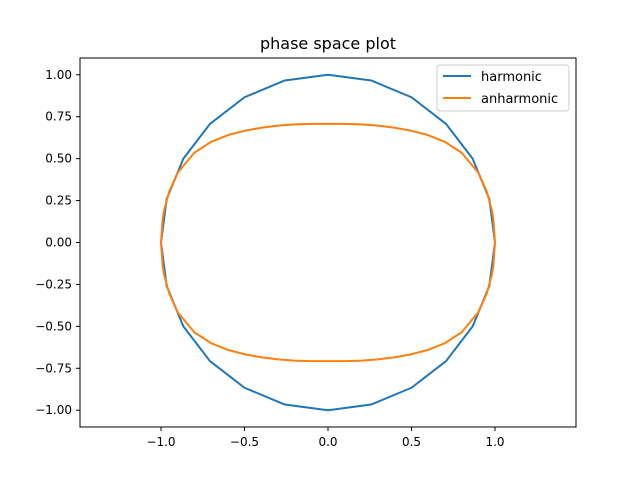 This screenshot has height=480, width=640. What do you see at coordinates (58, 117) in the screenshot?
I see `y-tick-label: 0.75` at bounding box center [58, 117].